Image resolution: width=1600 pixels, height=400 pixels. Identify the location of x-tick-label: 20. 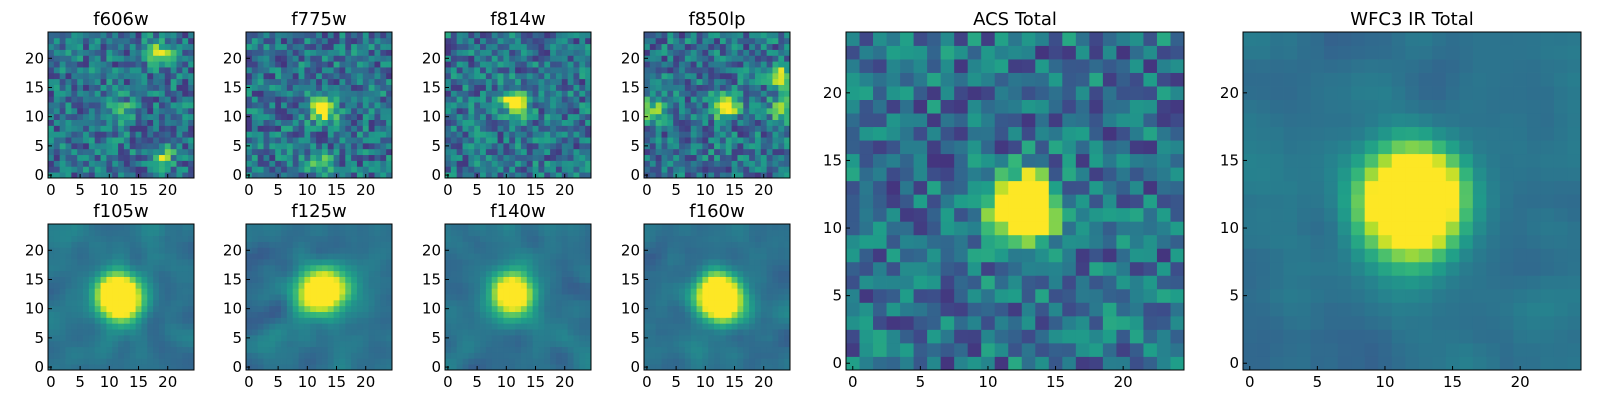
(365, 382).